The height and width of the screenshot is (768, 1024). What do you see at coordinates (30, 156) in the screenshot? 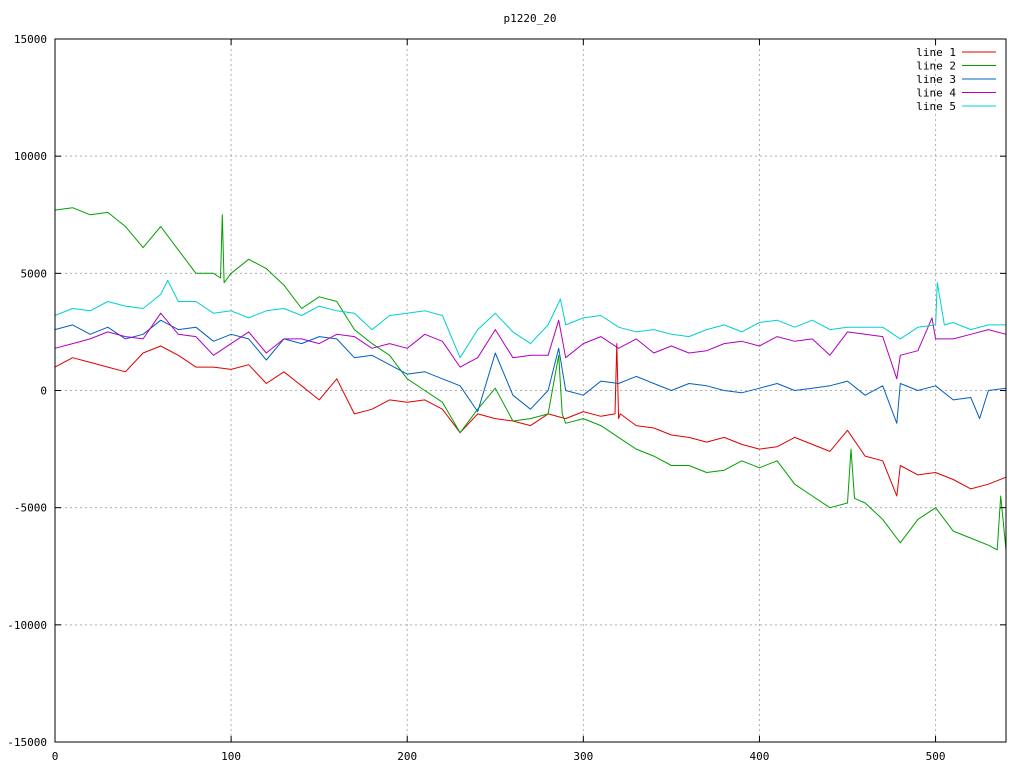
I see `y-tick-label: 10000` at bounding box center [30, 156].